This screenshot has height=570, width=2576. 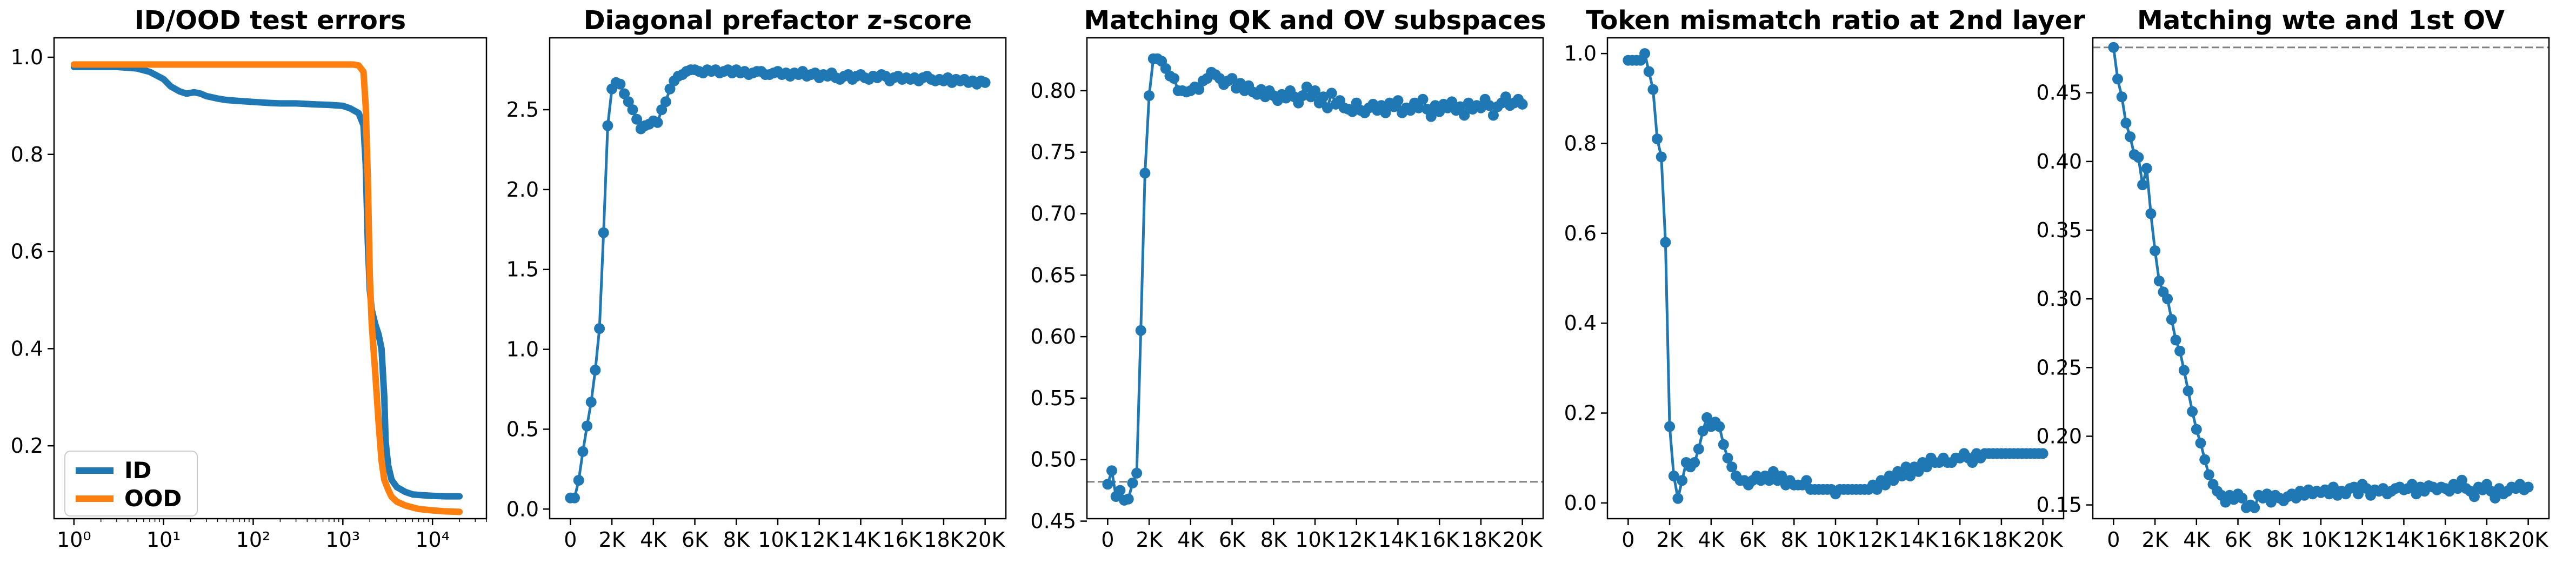 What do you see at coordinates (1315, 540) in the screenshot?
I see `x-tick-label: 10K` at bounding box center [1315, 540].